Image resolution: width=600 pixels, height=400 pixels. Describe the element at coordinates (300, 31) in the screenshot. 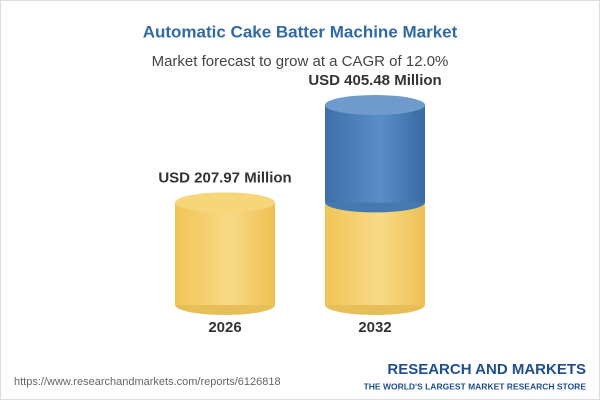

I see `chart-title: Automatic Cake Batter Machine Market` at that location.